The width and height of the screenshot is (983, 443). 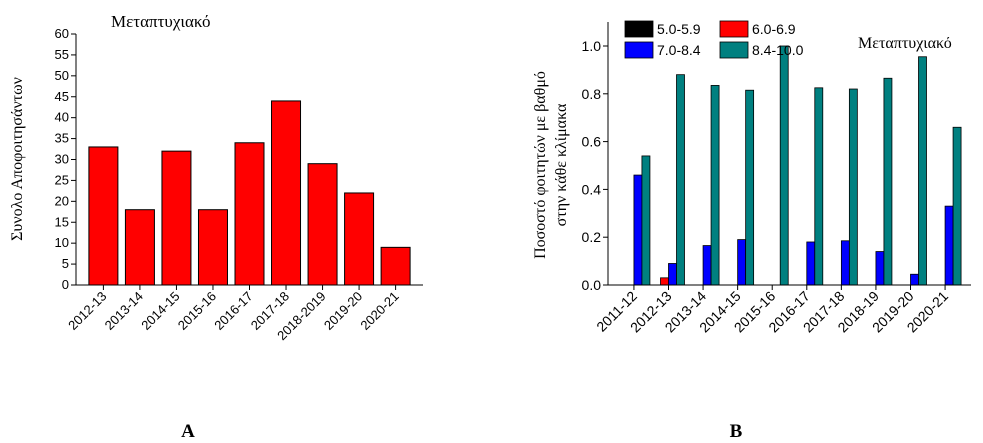 I want to click on chart-b-bar-7.0-8.4-2017-18, so click(x=845, y=263).